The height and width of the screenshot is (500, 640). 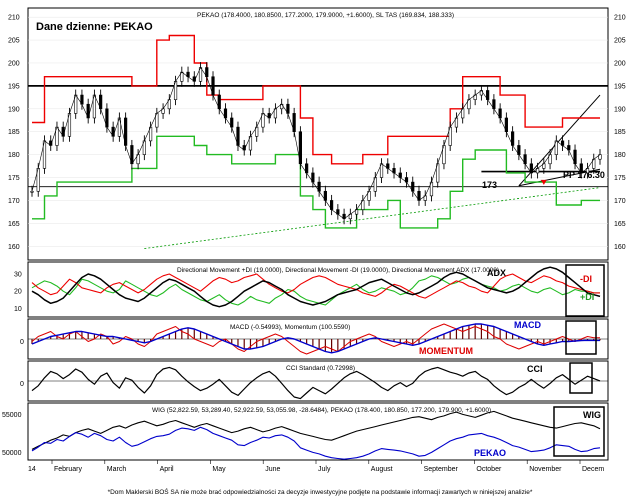 I want to click on pekao-line, so click(x=316, y=443).